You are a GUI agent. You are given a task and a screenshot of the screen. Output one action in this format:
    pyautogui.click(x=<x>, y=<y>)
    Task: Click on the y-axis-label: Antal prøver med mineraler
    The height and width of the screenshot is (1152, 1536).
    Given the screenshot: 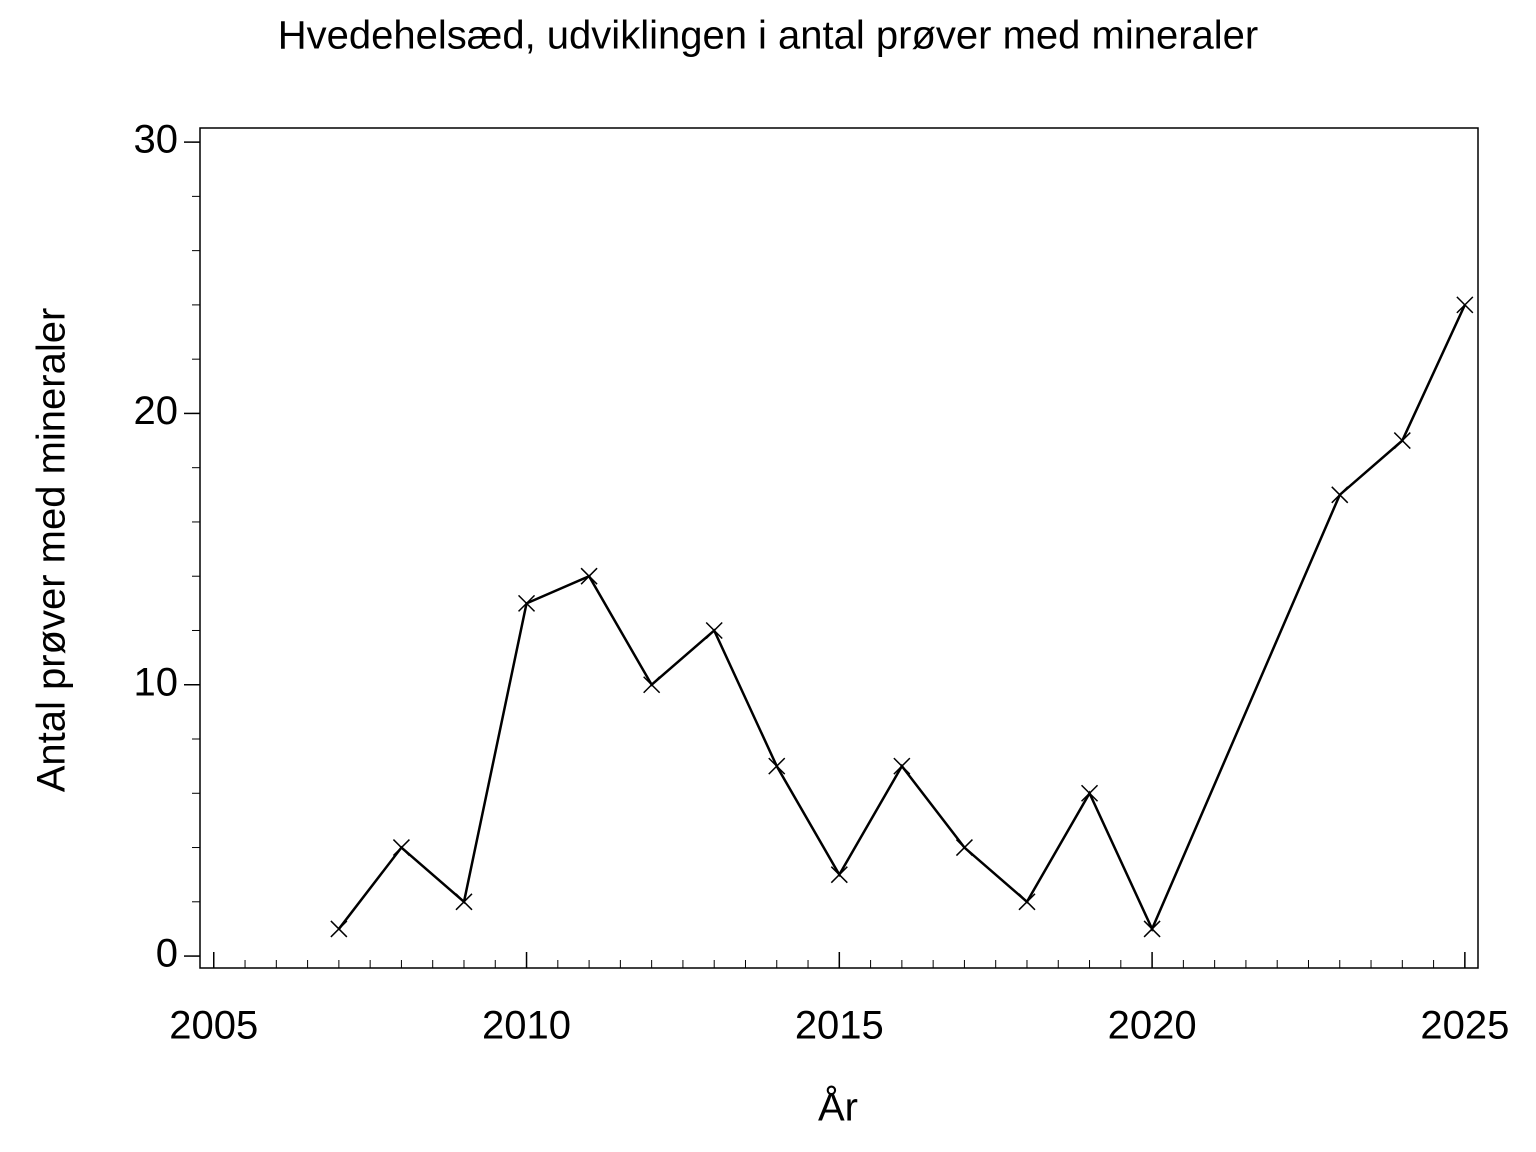 What is the action you would take?
    pyautogui.click(x=52, y=550)
    